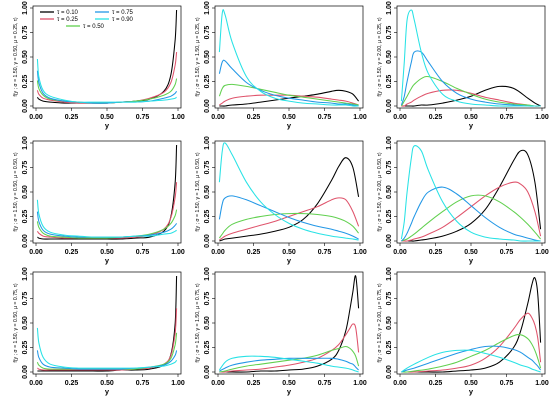 The height and width of the screenshot is (406, 550). I want to click on y-axis-label: f(y ; σ = 1.50, γ = 0.50, μ = 0.50, τ), so click(16, 192).